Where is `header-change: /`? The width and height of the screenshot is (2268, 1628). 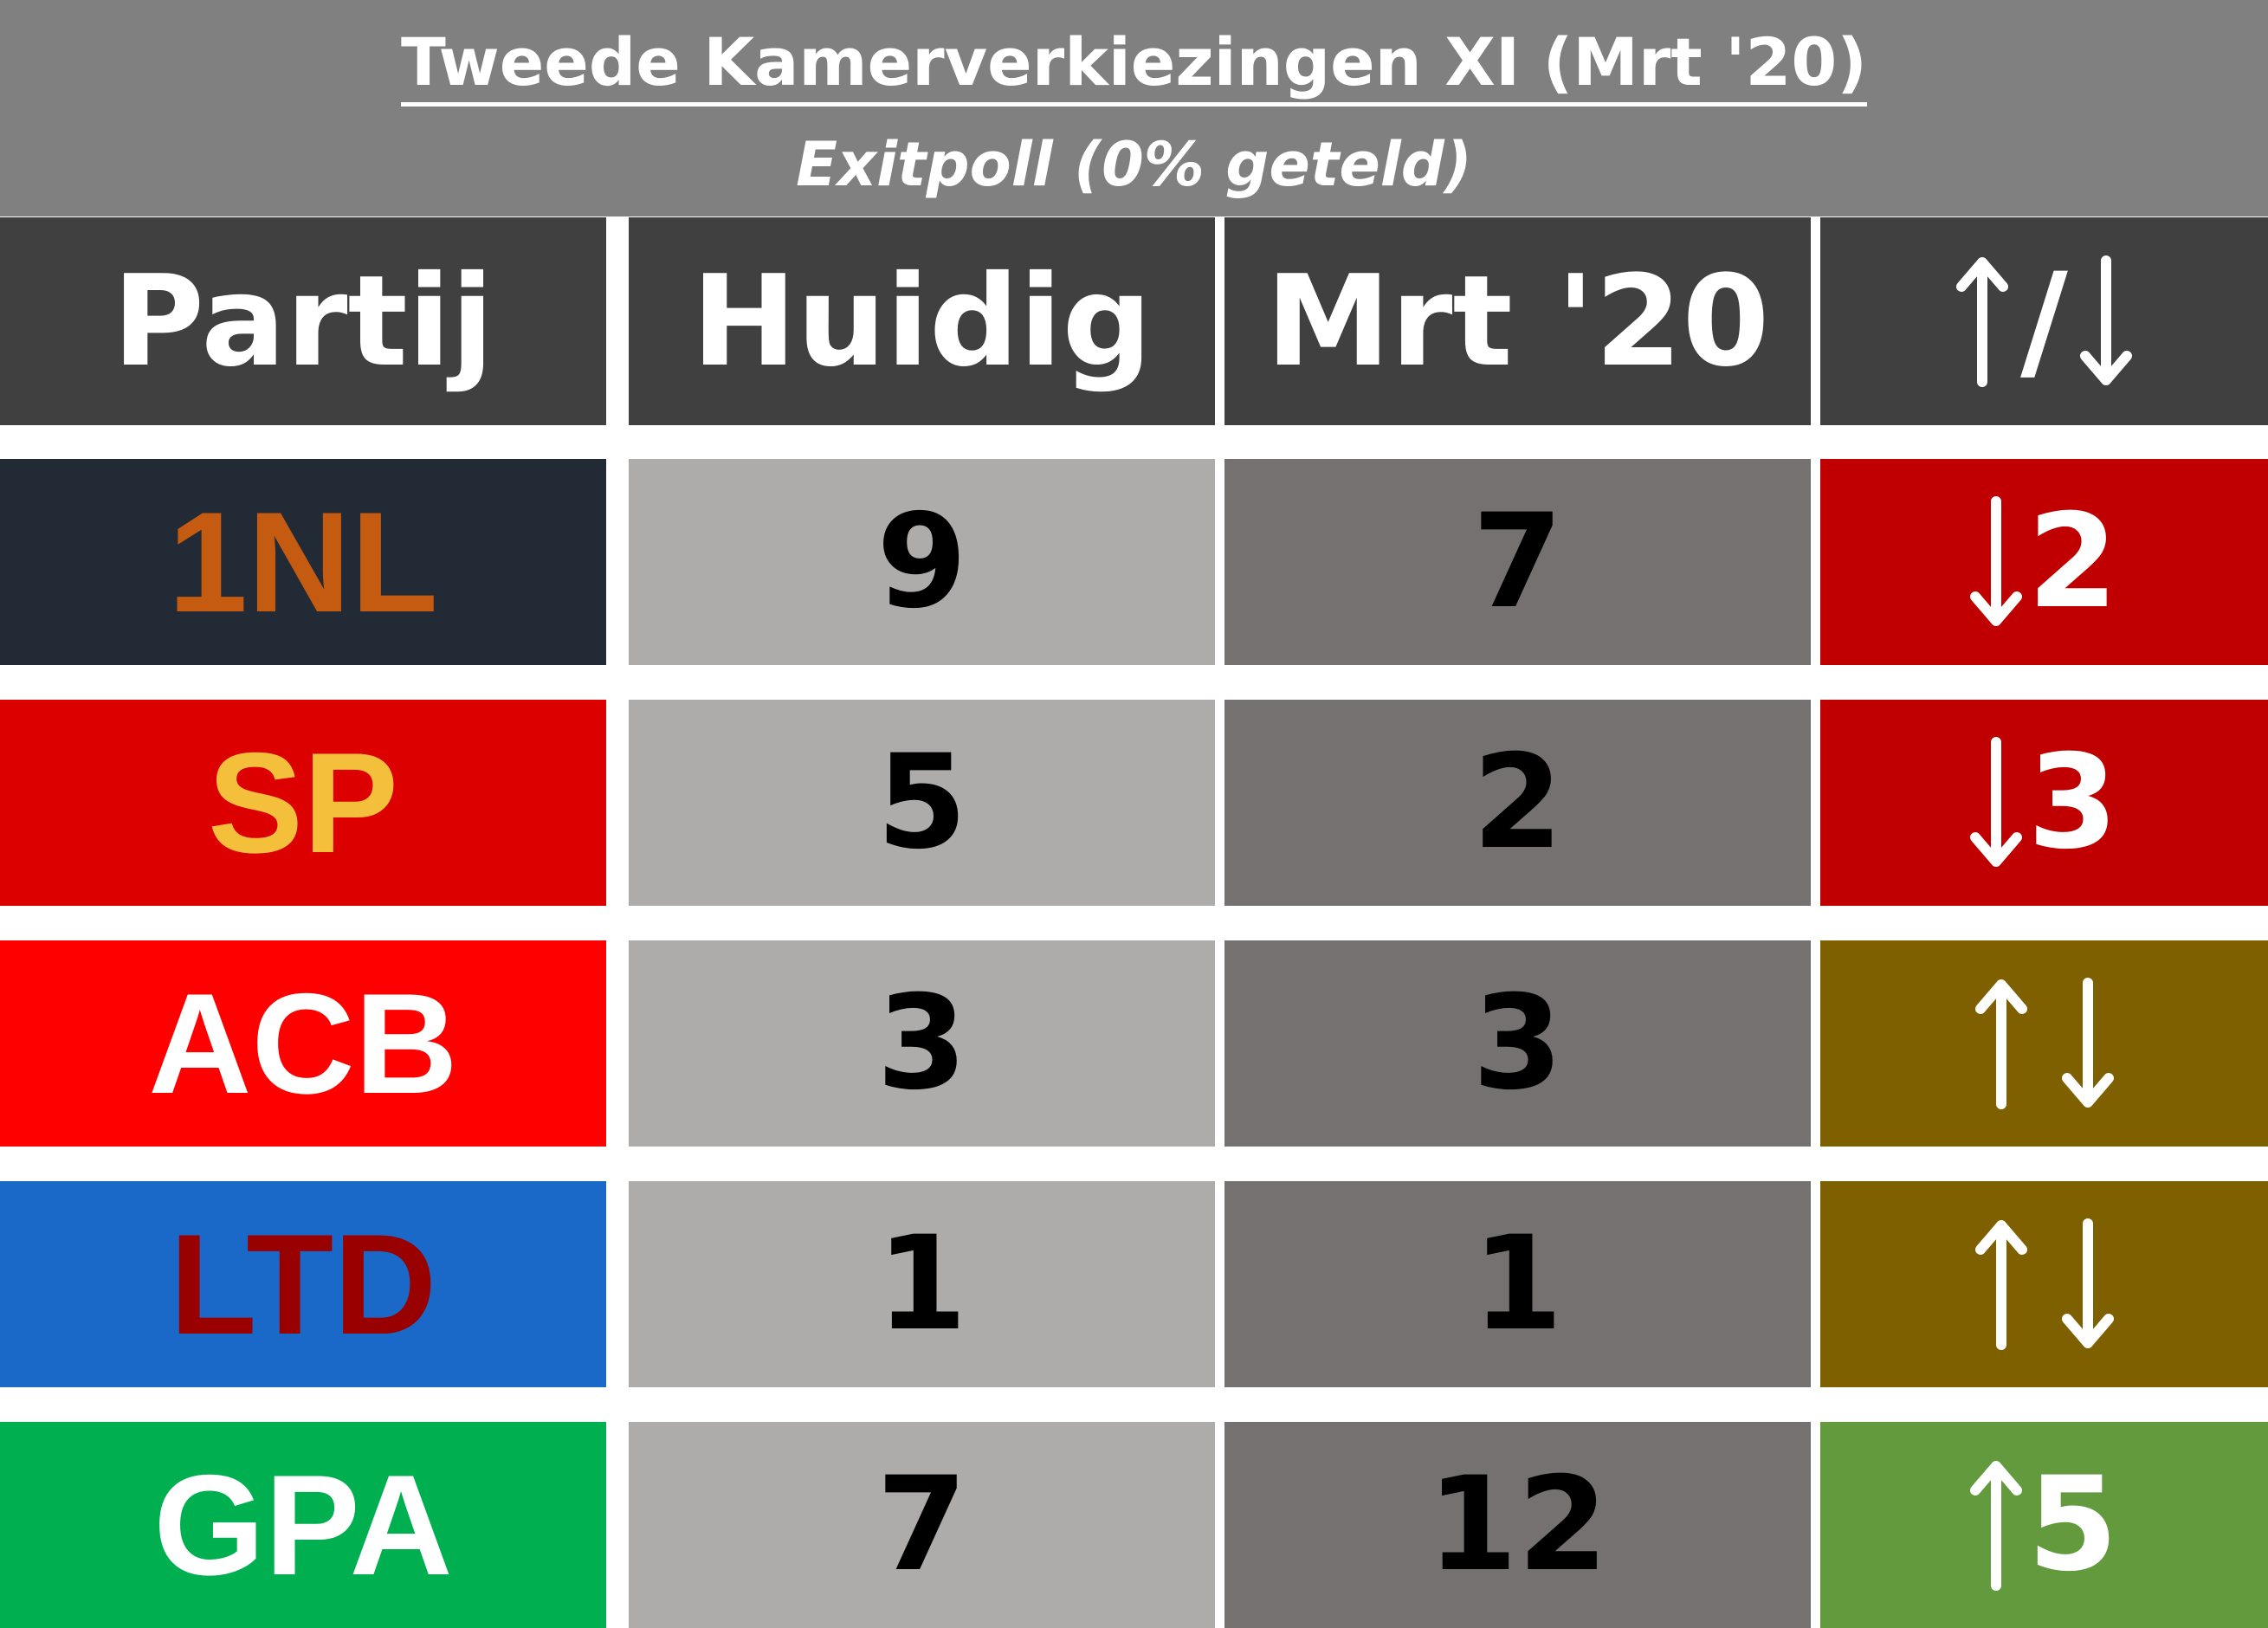
header-change: / is located at coordinates (2044, 321).